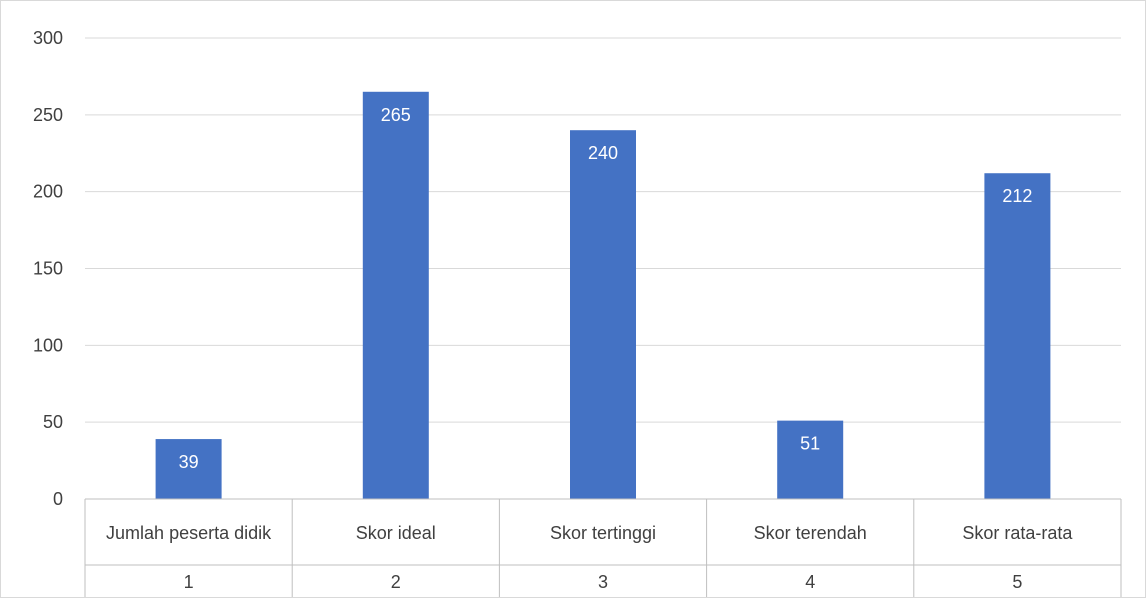 This screenshot has width=1146, height=598. Describe the element at coordinates (1017, 533) in the screenshot. I see `x-category-label: Skor rata-rata` at that location.